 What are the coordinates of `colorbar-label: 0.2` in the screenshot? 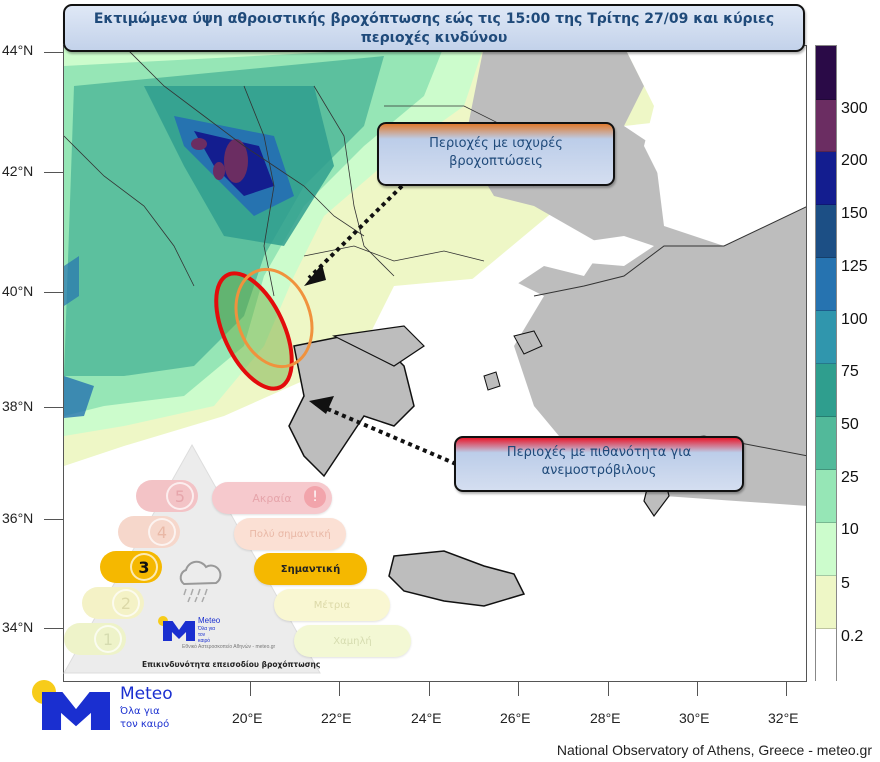 It's located at (852, 636).